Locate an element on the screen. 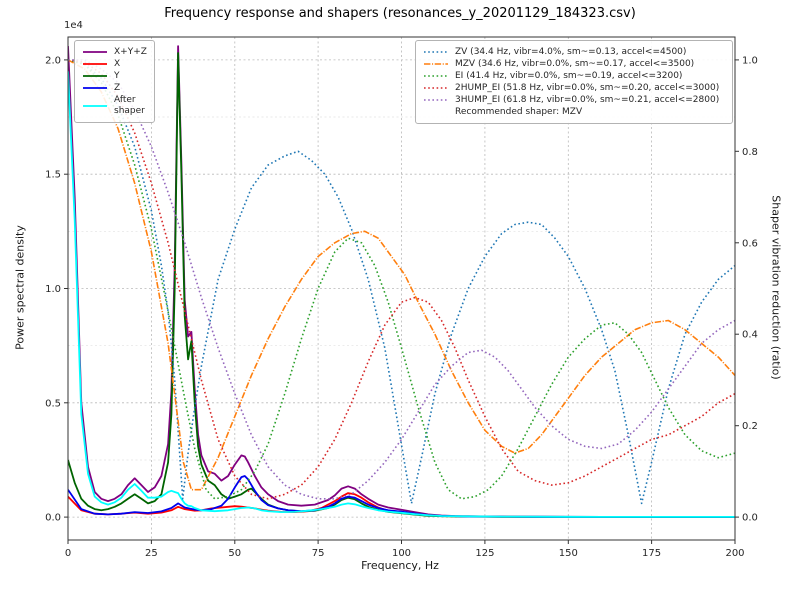 This screenshot has width=800, height=600. x-tick-label: 0 is located at coordinates (68, 553).